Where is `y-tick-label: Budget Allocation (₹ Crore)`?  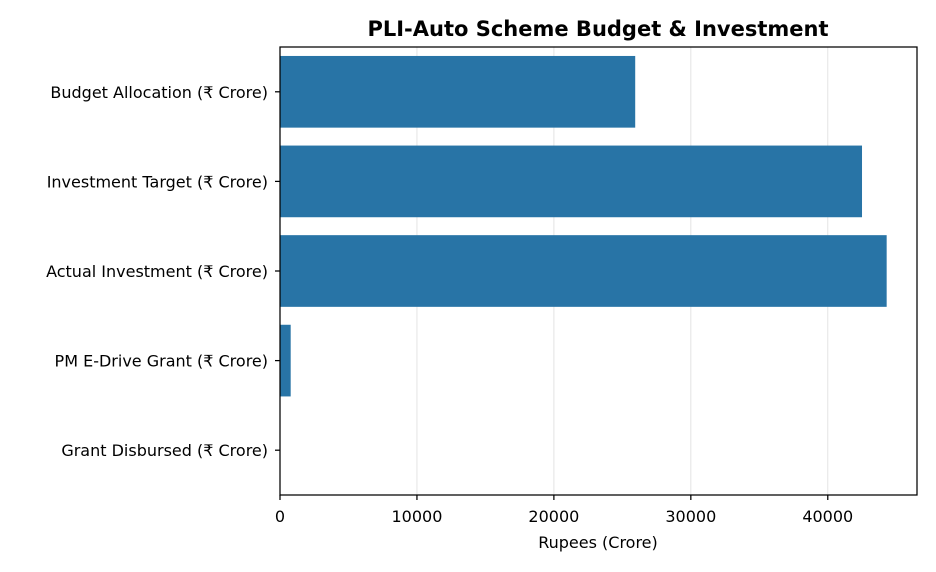 y-tick-label: Budget Allocation (₹ Crore) is located at coordinates (159, 92).